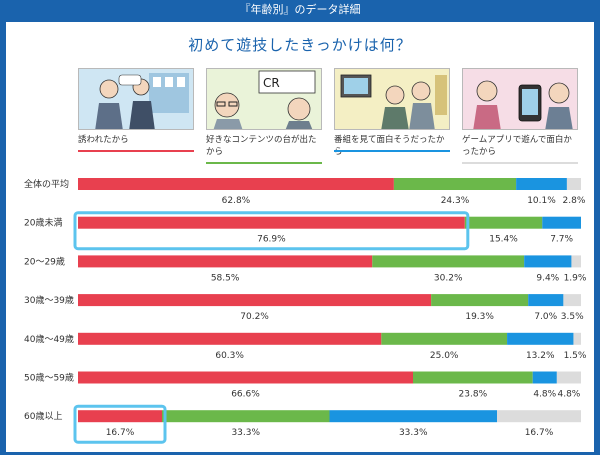 The width and height of the screenshot is (600, 455). What do you see at coordinates (46, 184) in the screenshot?
I see `row-label: 全体の平均` at bounding box center [46, 184].